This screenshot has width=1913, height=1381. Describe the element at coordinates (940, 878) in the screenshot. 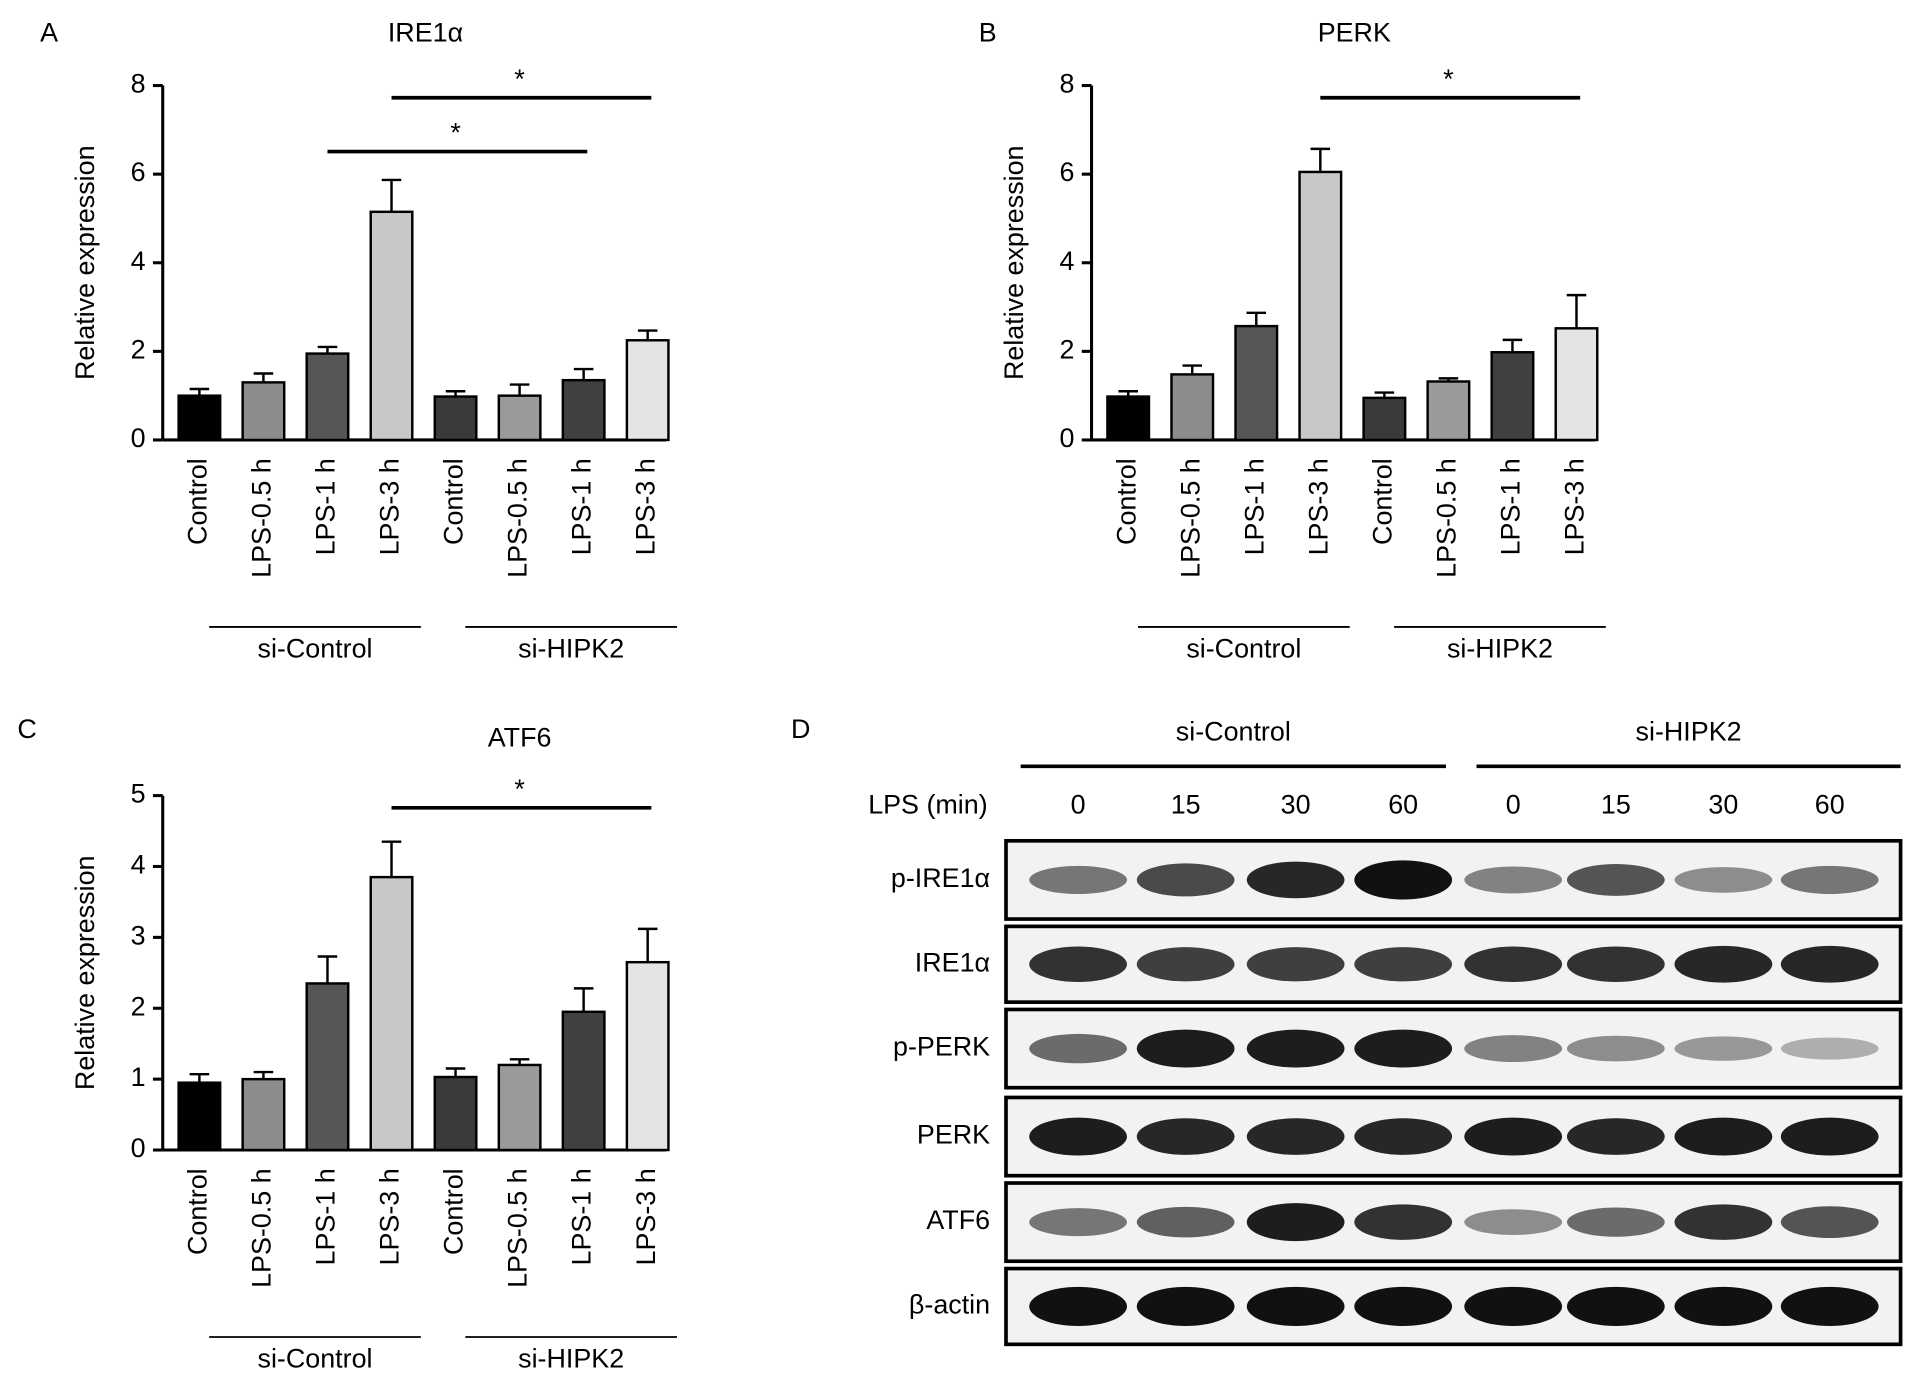

I see `row-label: p-IRE1α` at that location.